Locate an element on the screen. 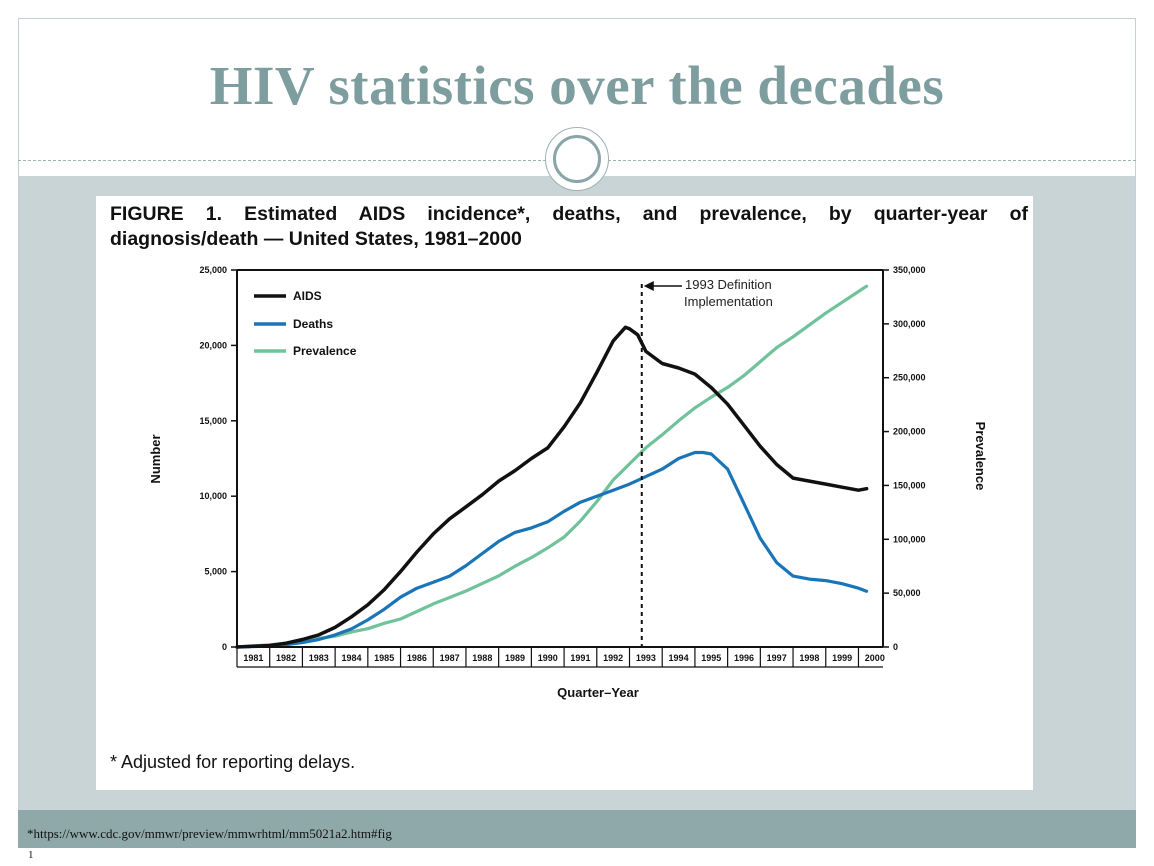 Image resolution: width=1154 pixels, height=866 pixels. y-tick-label: 0 is located at coordinates (224, 647).